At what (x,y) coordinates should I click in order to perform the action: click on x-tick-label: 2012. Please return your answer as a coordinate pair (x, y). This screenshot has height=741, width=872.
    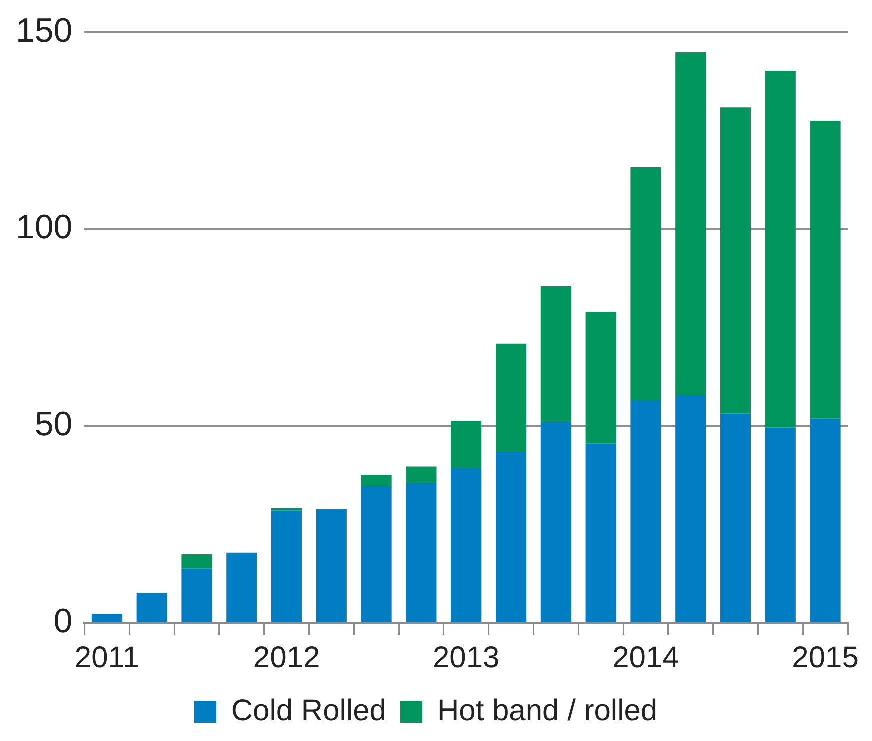
    Looking at the image, I should click on (286, 657).